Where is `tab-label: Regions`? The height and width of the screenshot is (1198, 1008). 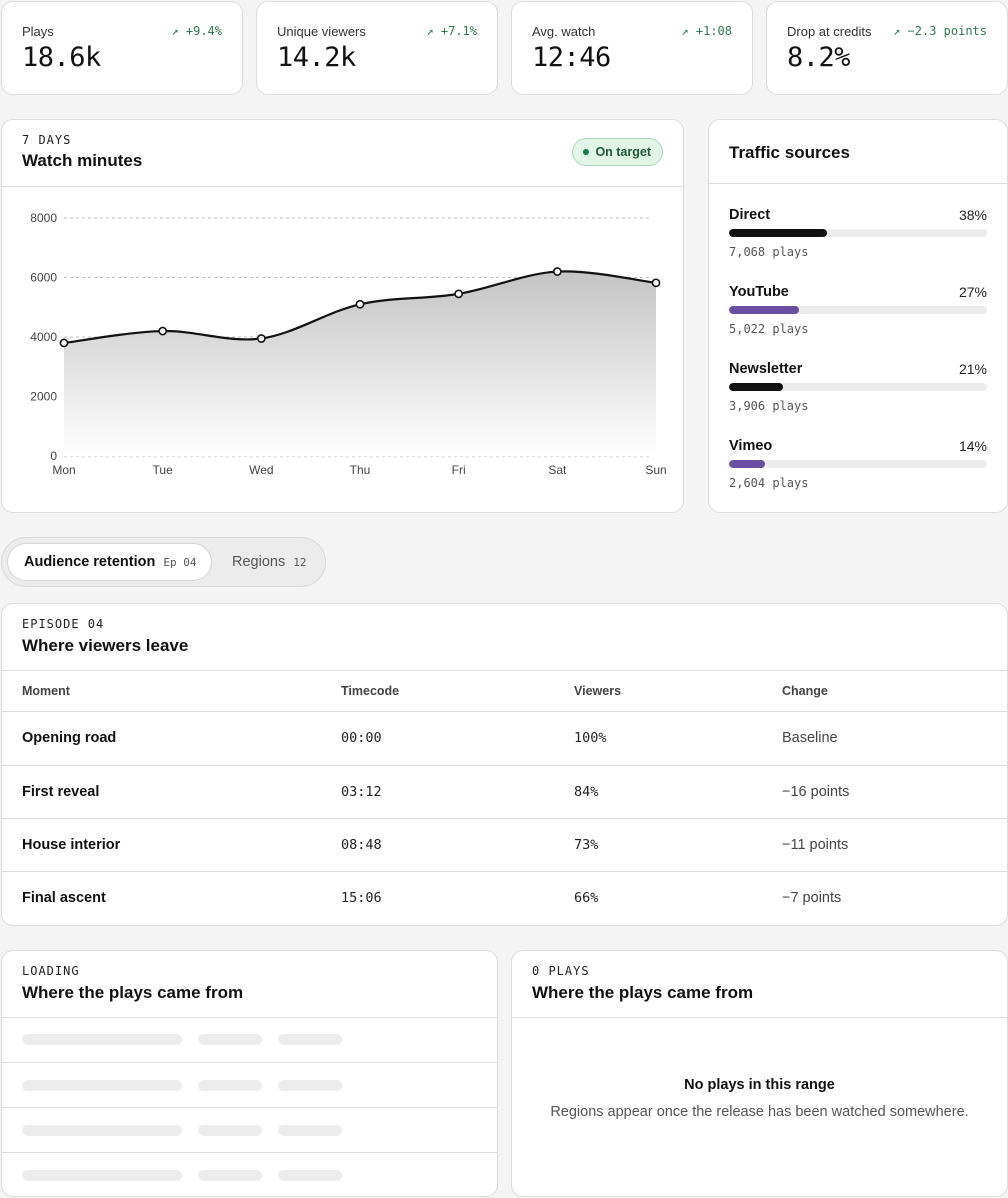 tab-label: Regions is located at coordinates (259, 562).